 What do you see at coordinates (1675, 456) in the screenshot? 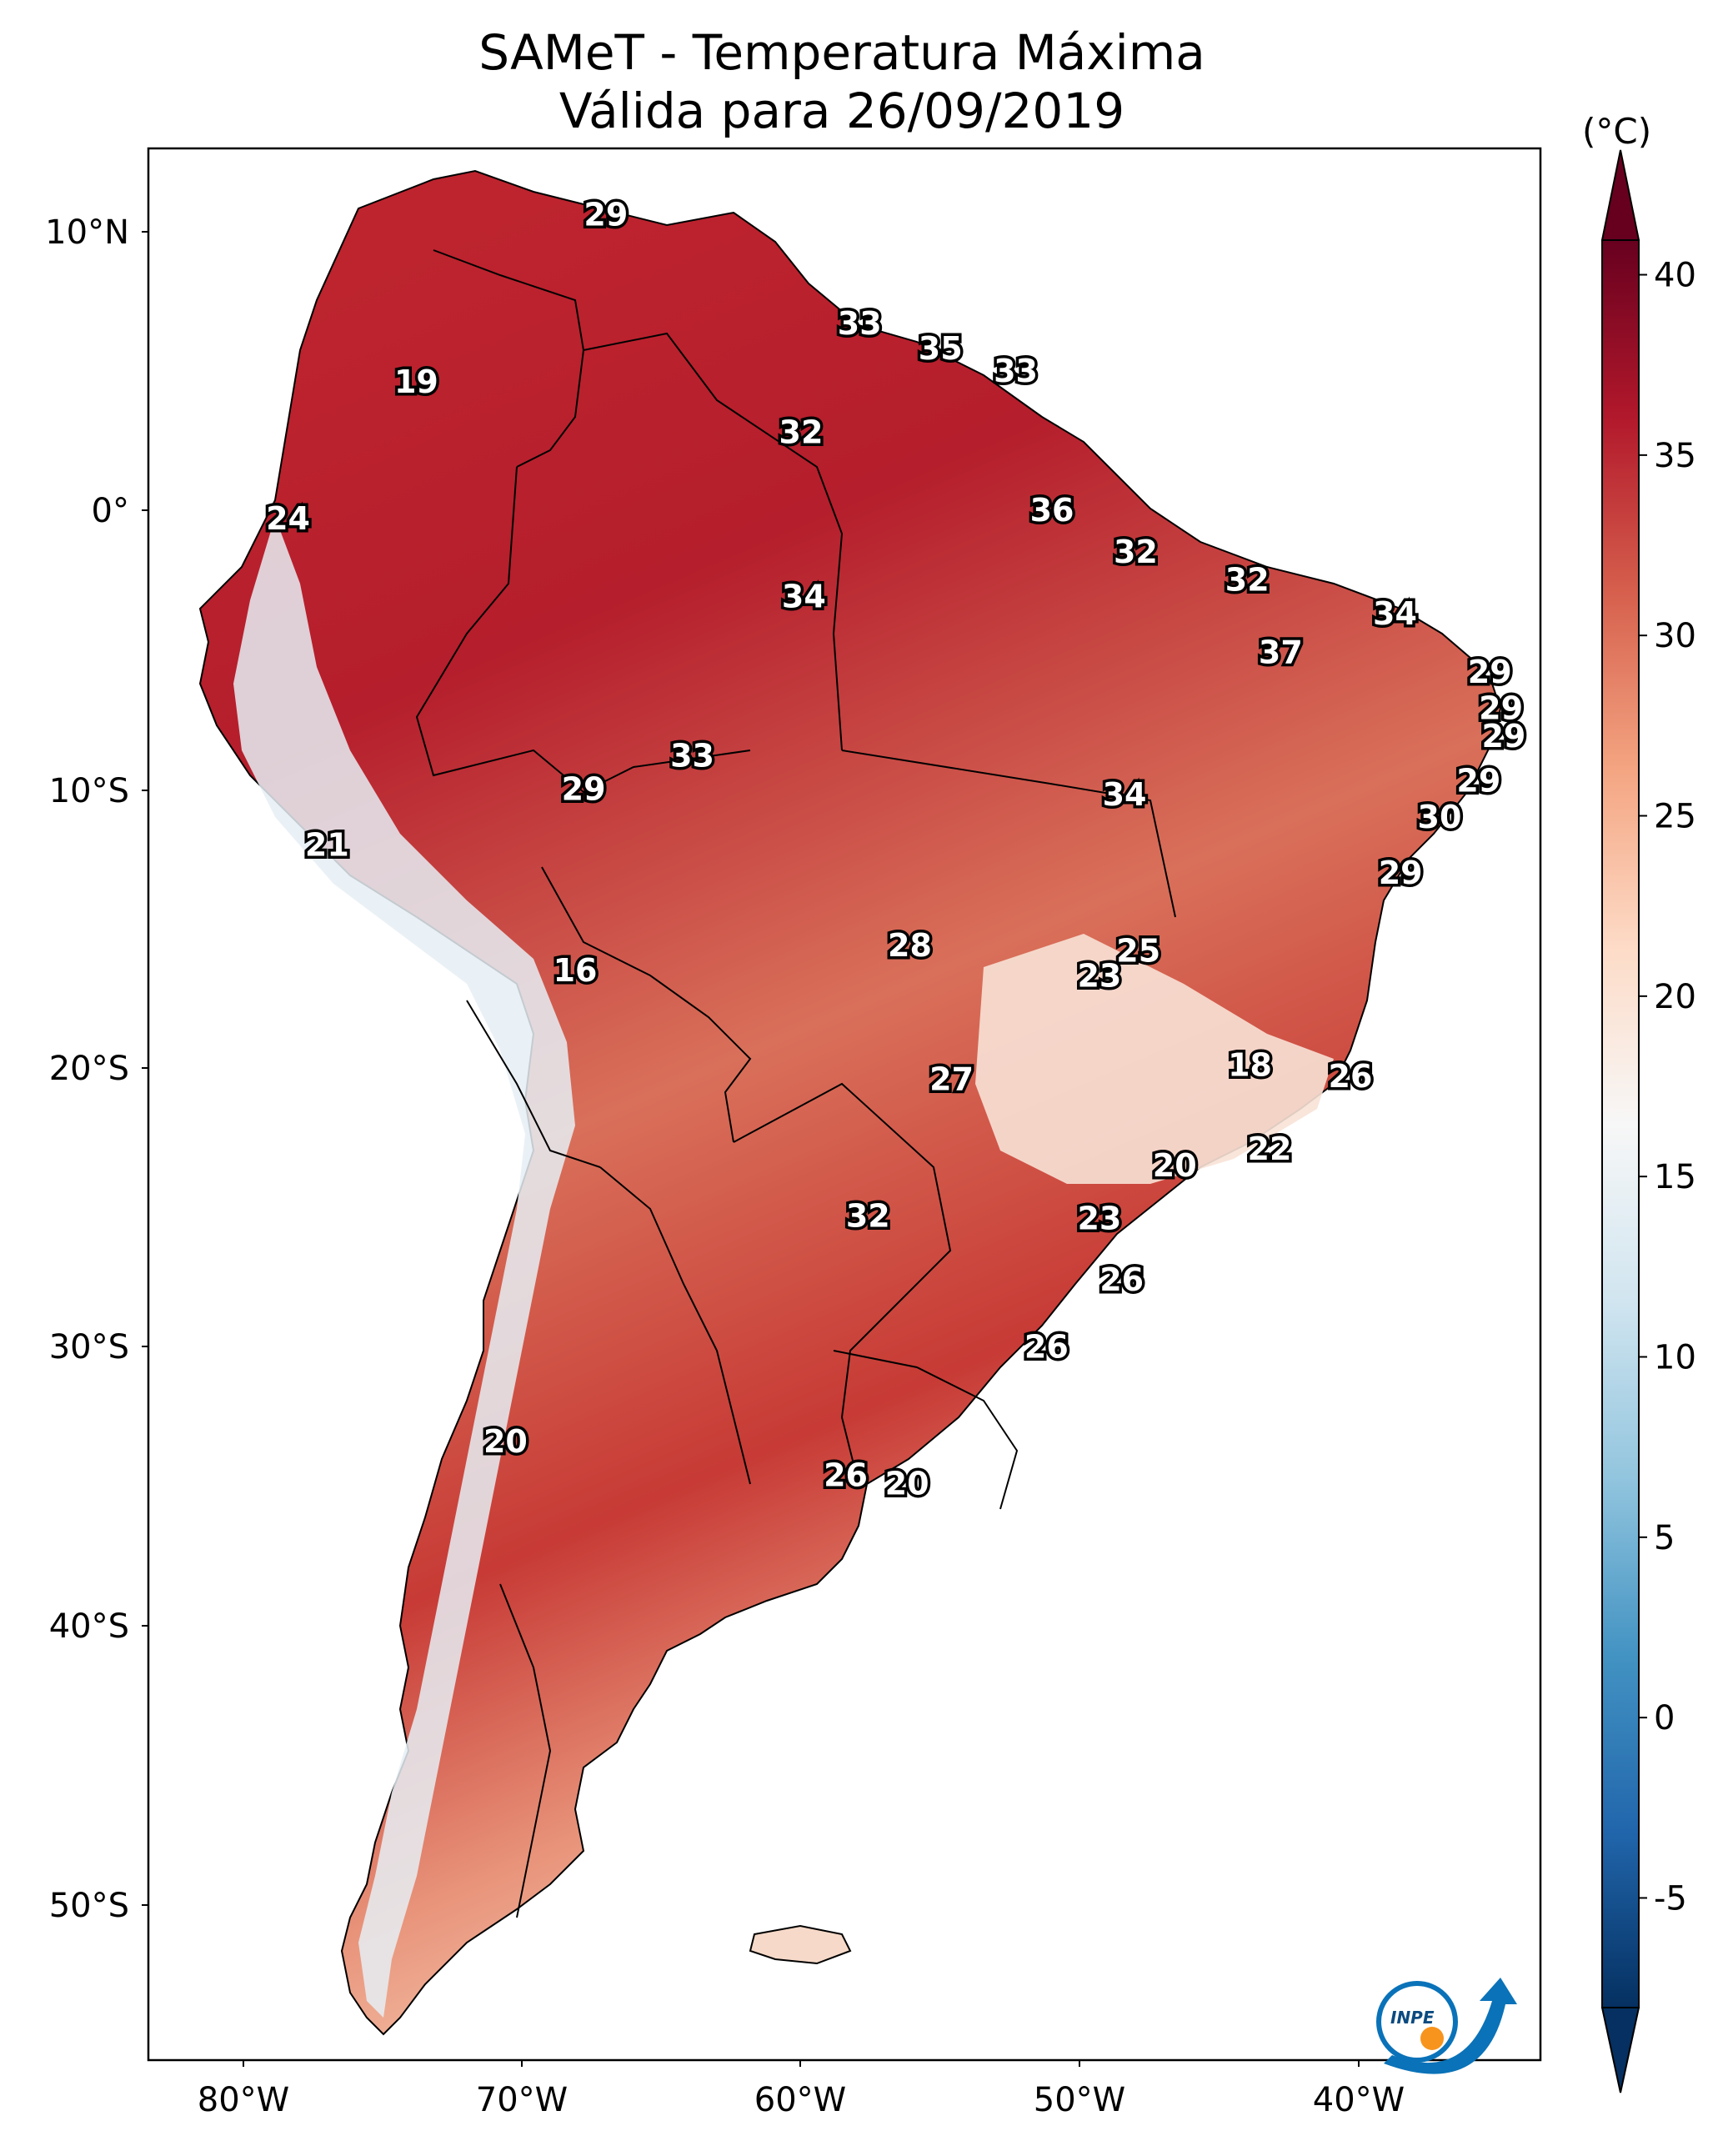
I see `colorbar-tick-label: 35` at bounding box center [1675, 456].